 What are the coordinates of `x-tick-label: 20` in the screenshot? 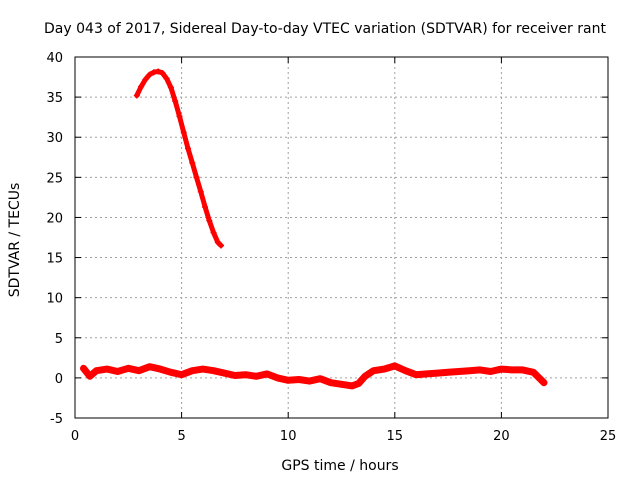 It's located at (501, 436).